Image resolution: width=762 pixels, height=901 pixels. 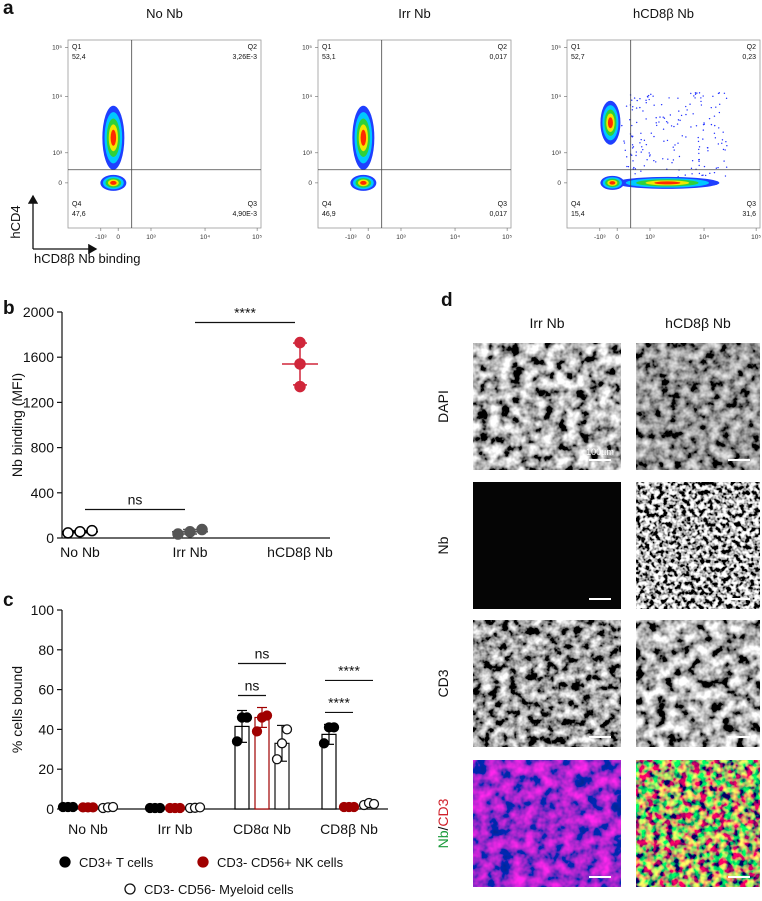 What do you see at coordinates (43, 493) in the screenshot?
I see `y-tick-label: 400` at bounding box center [43, 493].